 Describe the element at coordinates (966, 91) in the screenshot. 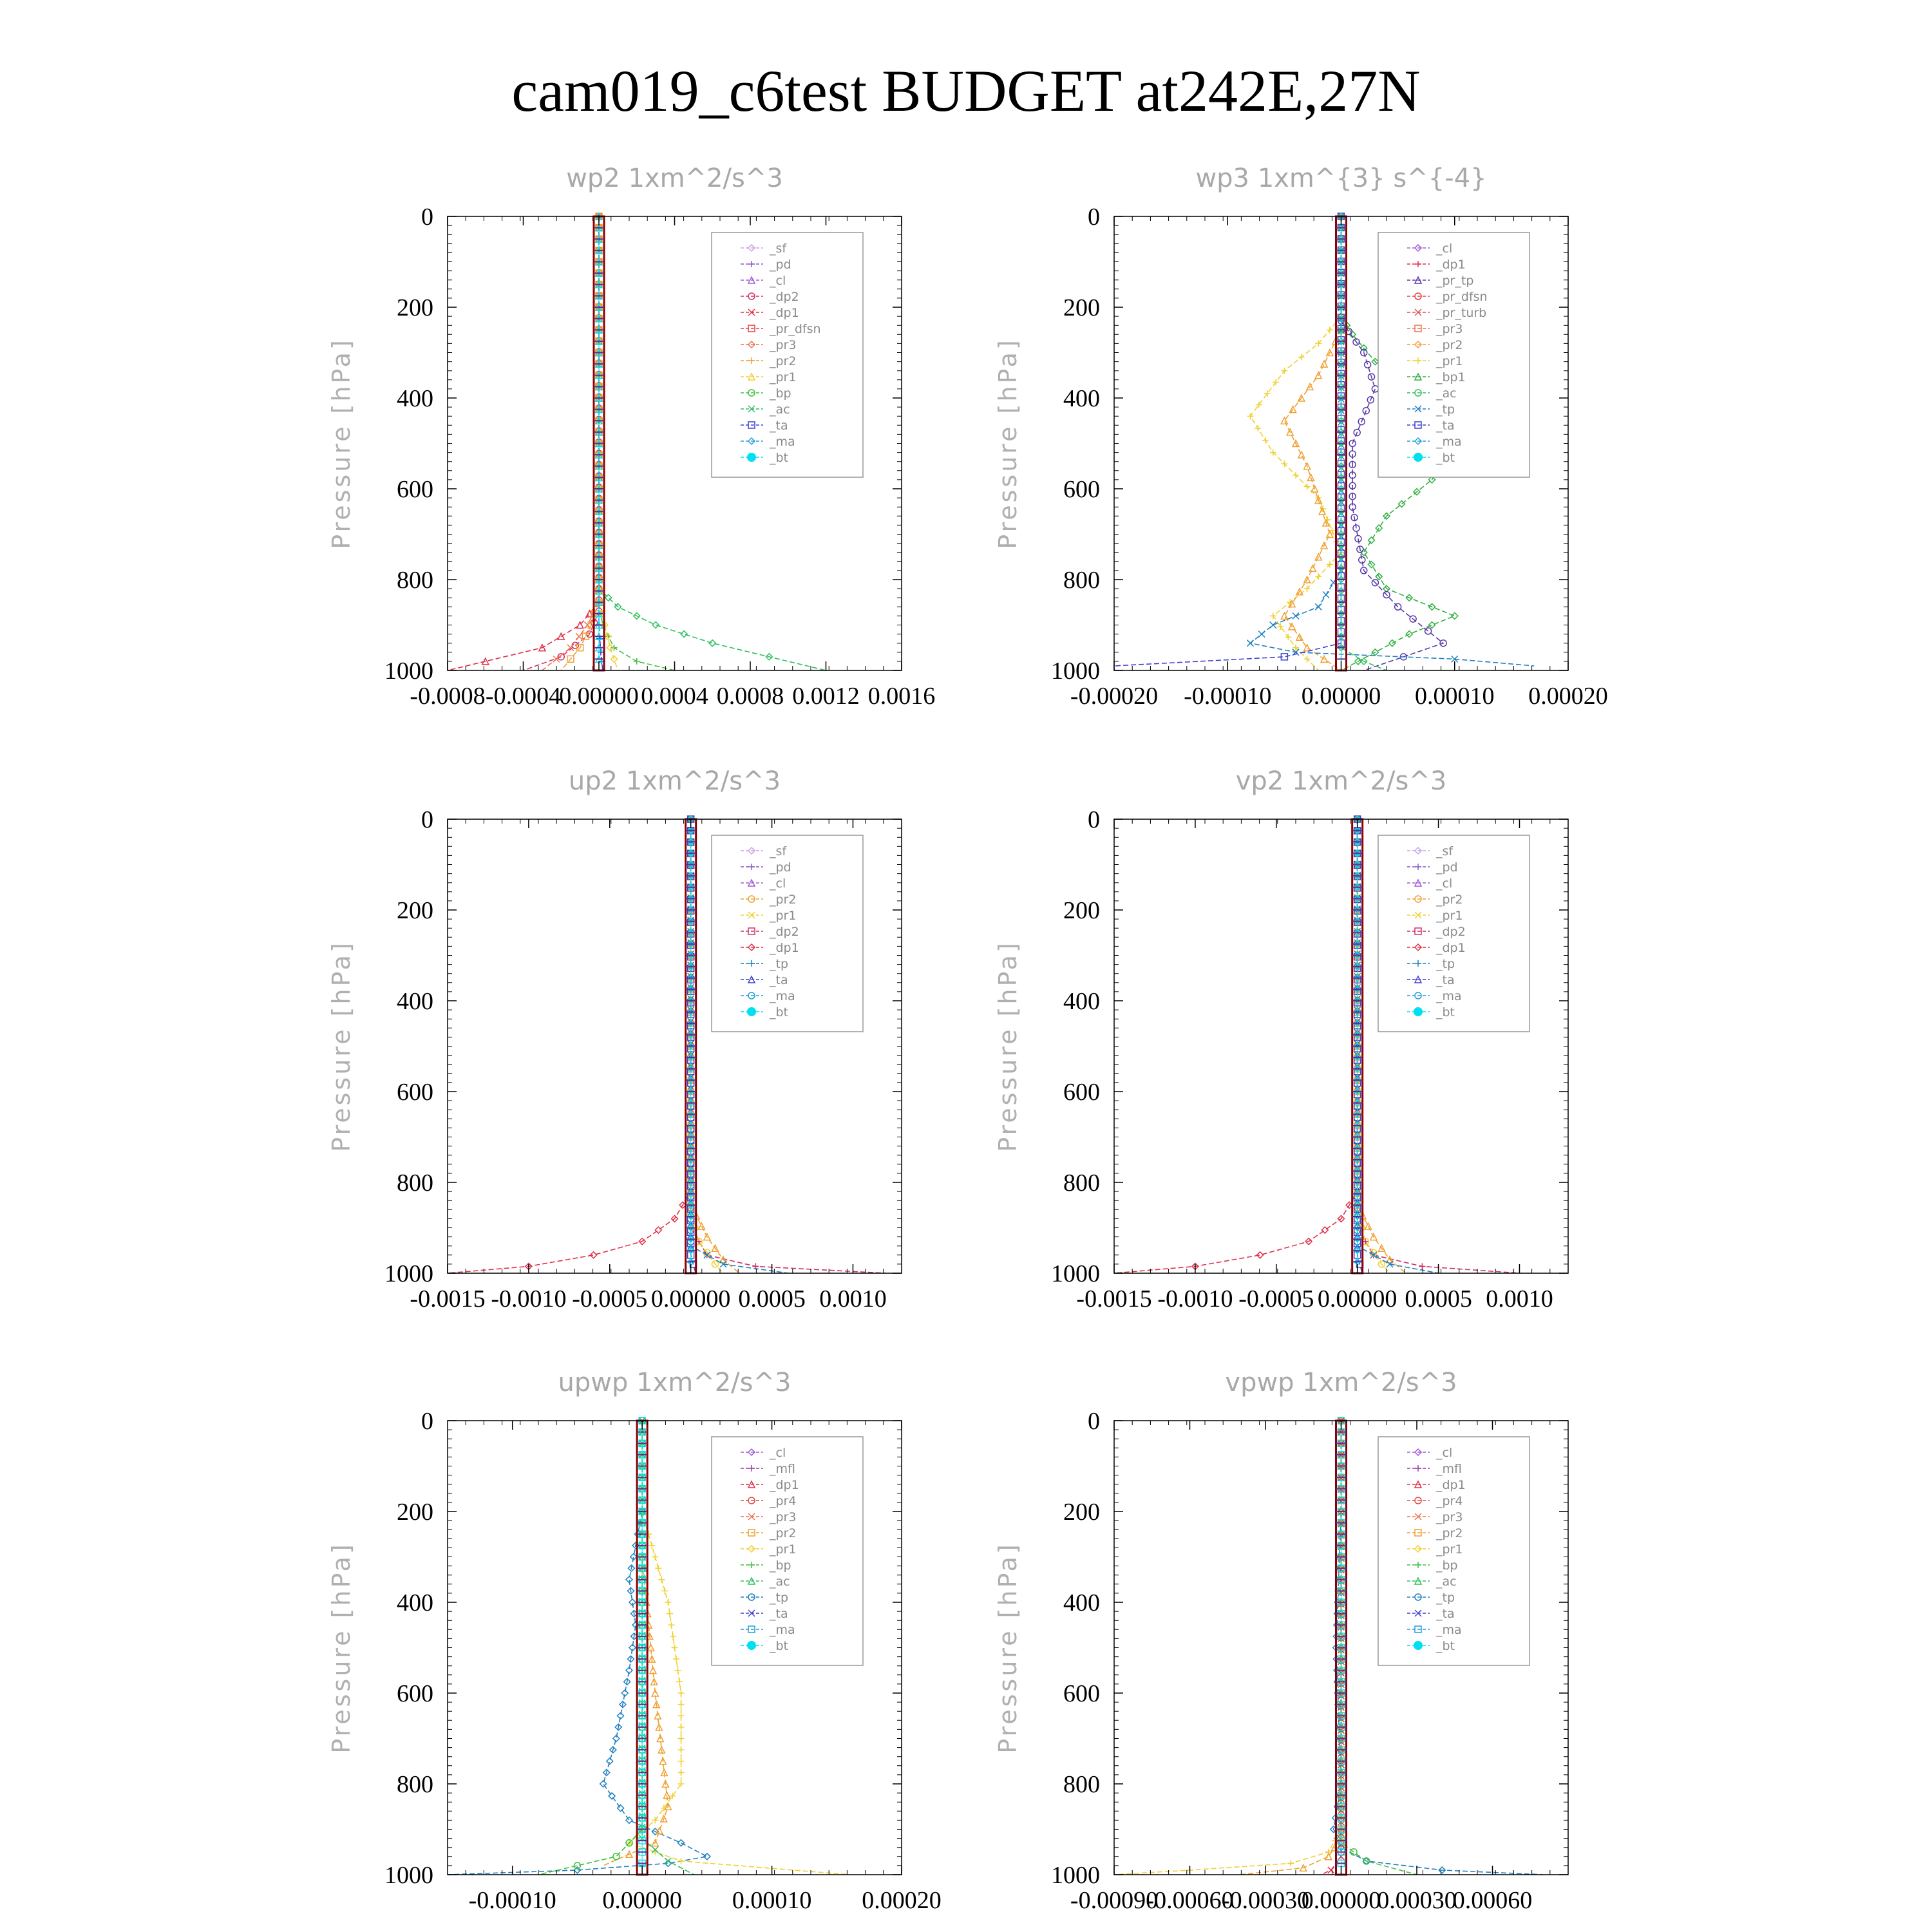

I see `figure-title: cam019_c6test BUDGET at242E,27N` at that location.